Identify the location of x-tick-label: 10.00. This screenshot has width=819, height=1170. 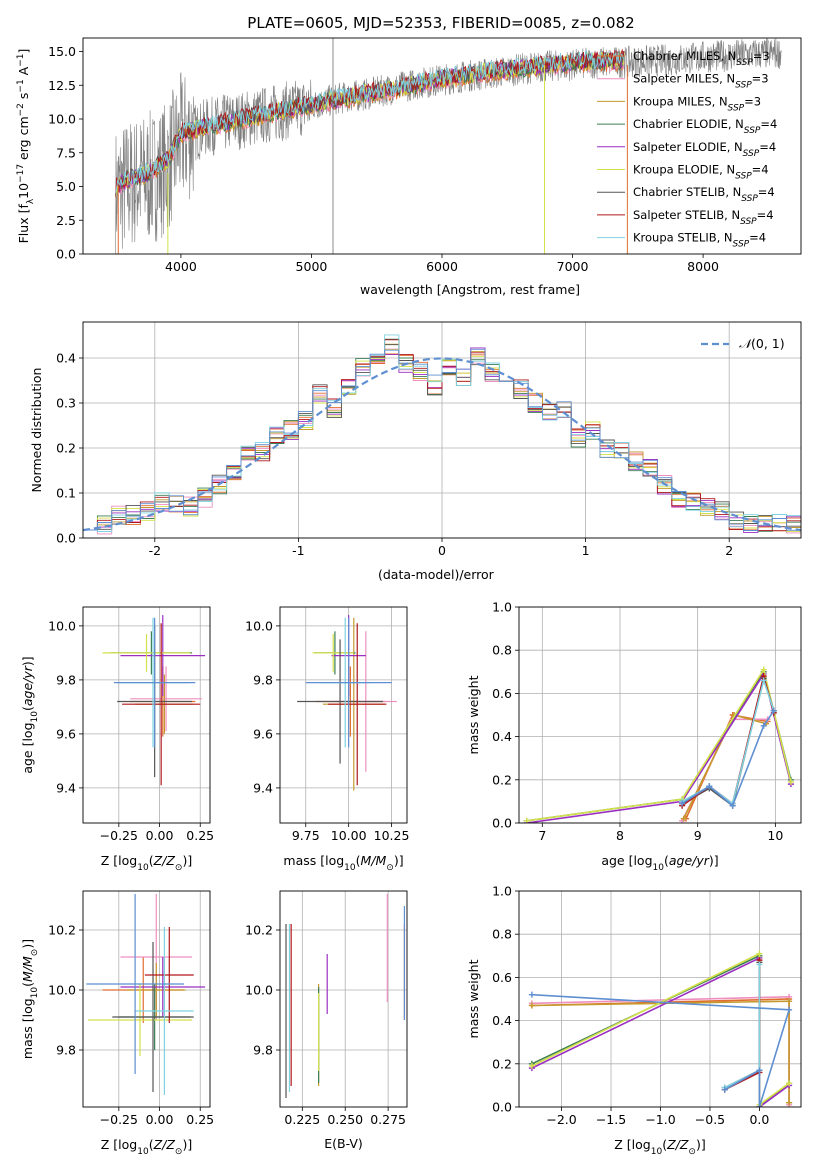
(349, 835).